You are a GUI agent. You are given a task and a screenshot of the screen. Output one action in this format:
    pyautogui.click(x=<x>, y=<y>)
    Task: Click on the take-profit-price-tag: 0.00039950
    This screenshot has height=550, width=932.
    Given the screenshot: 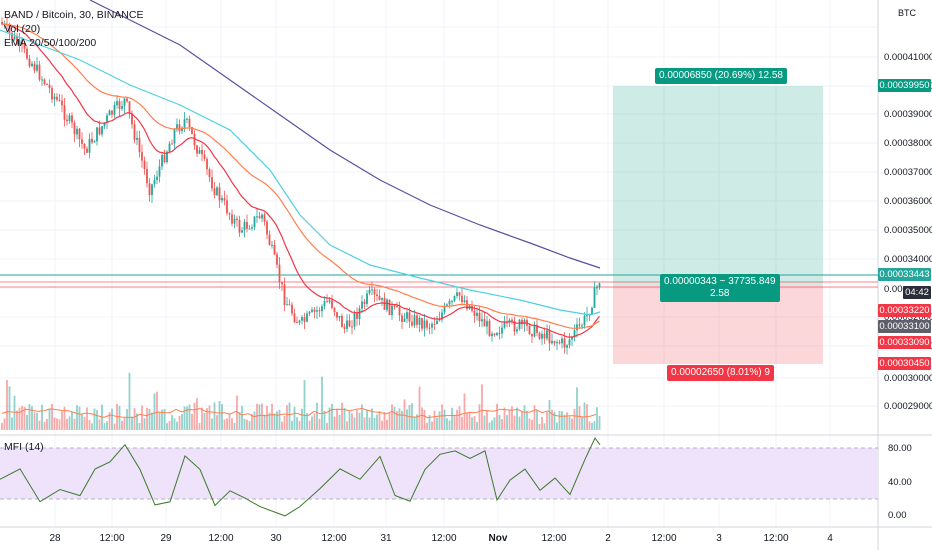 What is the action you would take?
    pyautogui.click(x=904, y=85)
    